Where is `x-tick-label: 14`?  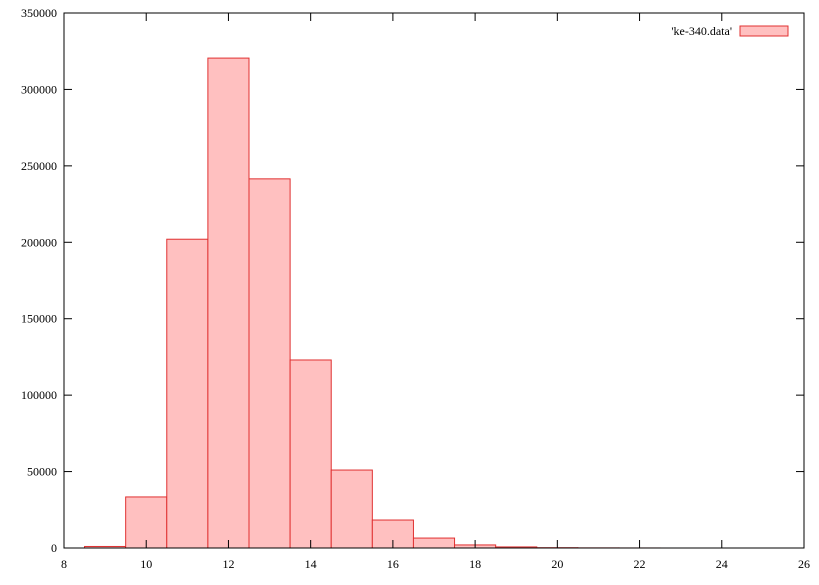
x-tick-label: 14 is located at coordinates (311, 564).